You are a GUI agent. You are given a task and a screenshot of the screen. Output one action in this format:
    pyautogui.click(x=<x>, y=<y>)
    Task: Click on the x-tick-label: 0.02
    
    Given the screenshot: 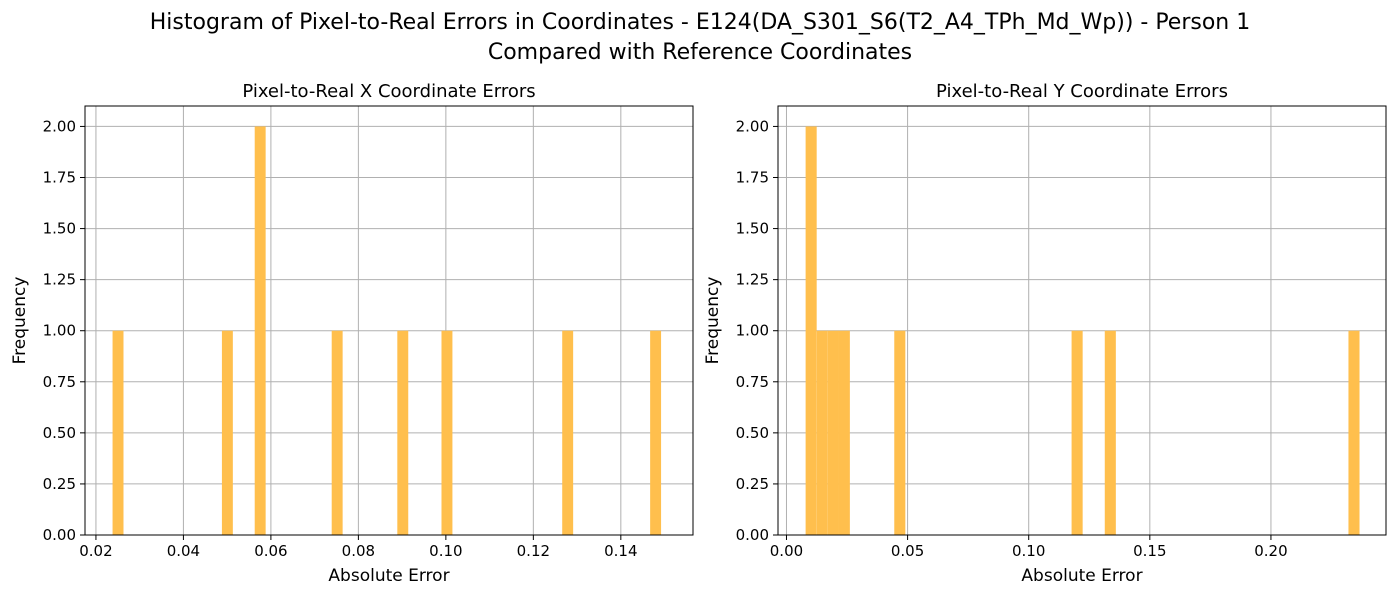 What is the action you would take?
    pyautogui.click(x=95, y=551)
    